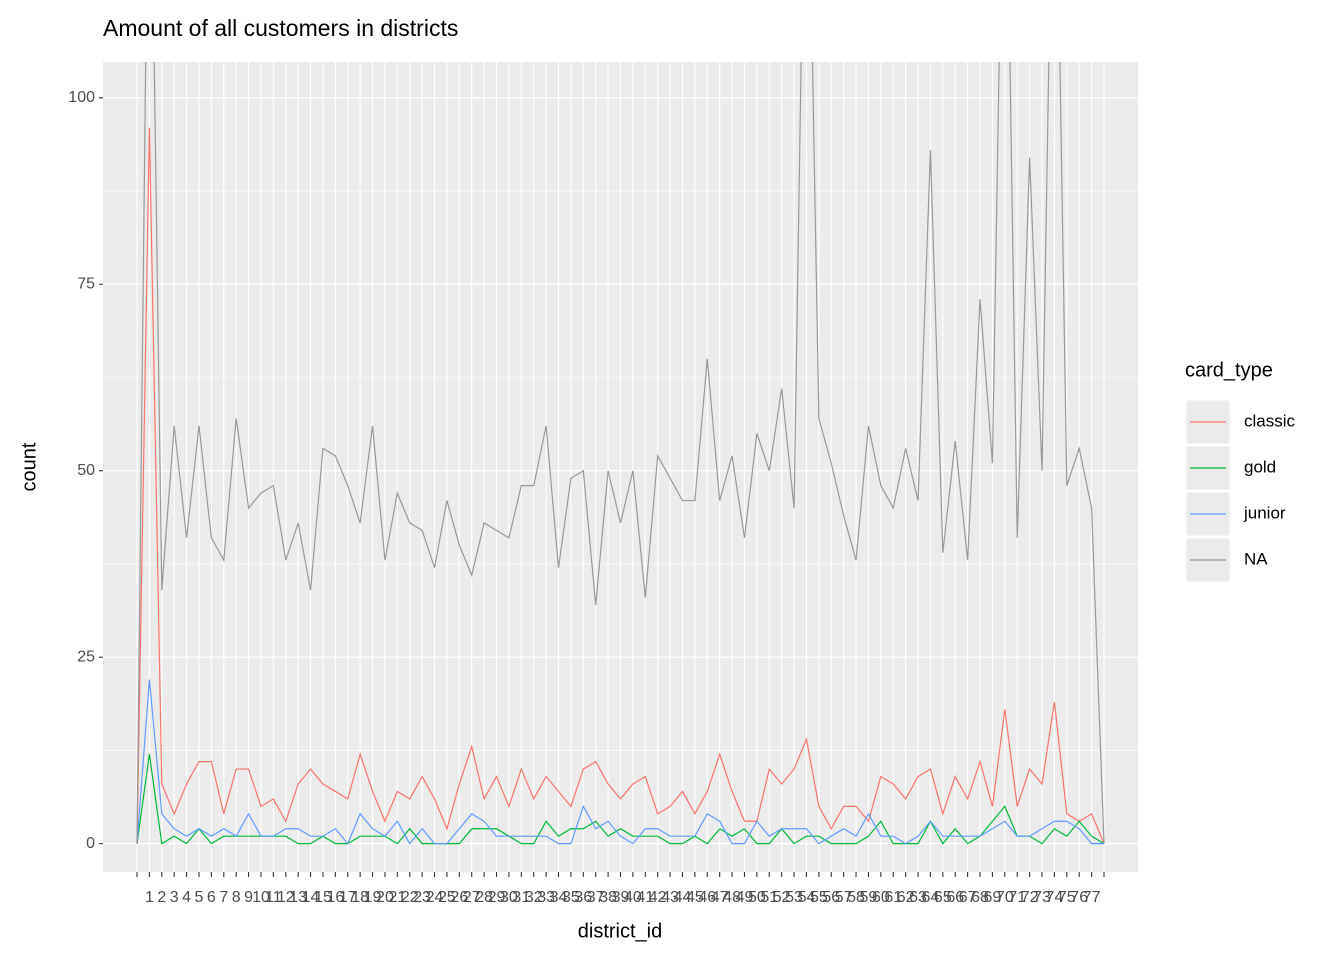 The height and width of the screenshot is (960, 1344). What do you see at coordinates (707, 897) in the screenshot?
I see `x-tick-label: 46` at bounding box center [707, 897].